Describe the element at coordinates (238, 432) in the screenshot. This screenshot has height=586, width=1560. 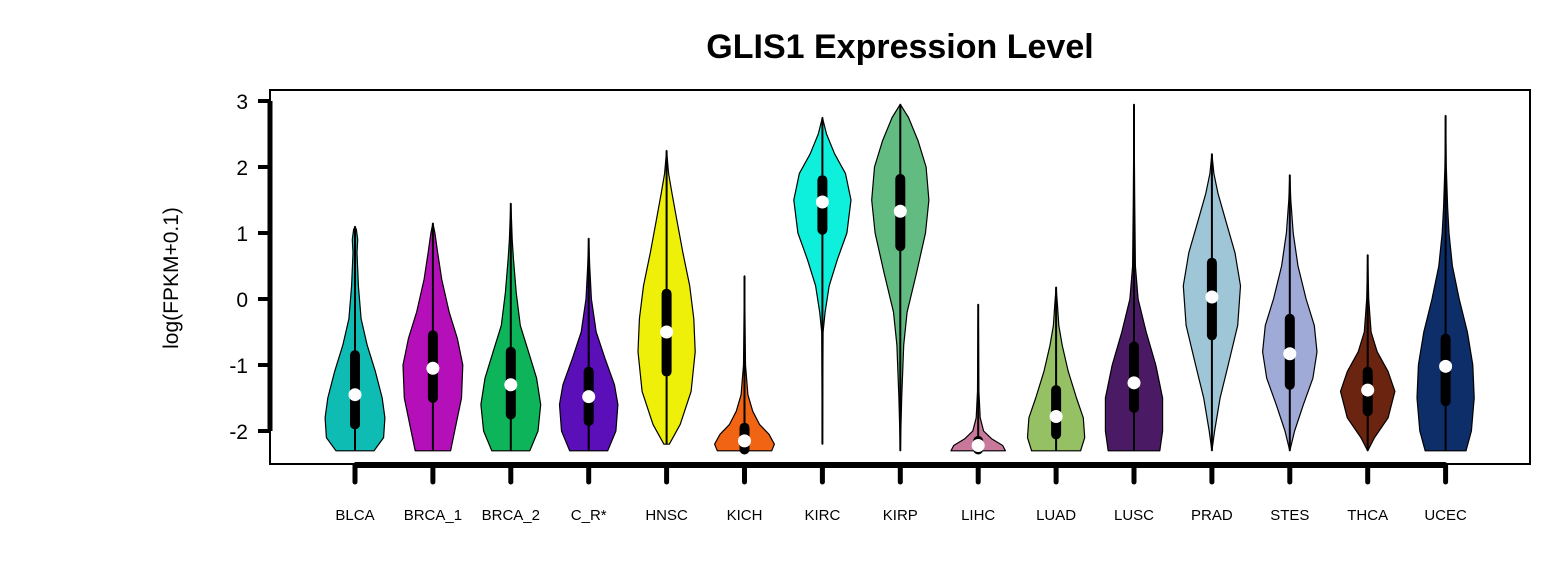
I see `y-tick-label: -2` at that location.